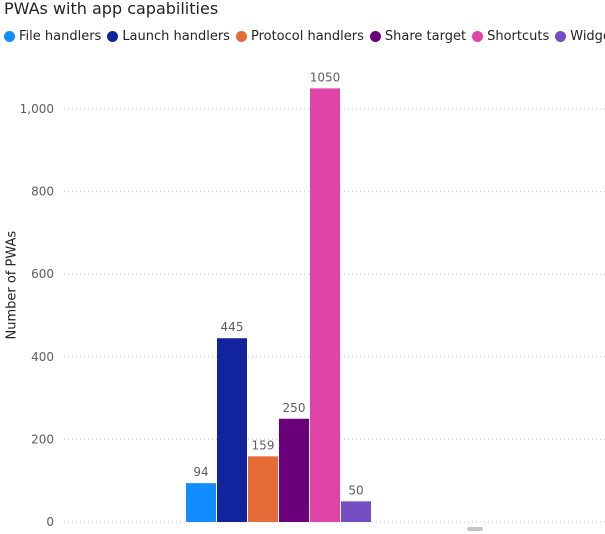 This screenshot has height=534, width=605. I want to click on y-tick-label-800: 800, so click(42, 192).